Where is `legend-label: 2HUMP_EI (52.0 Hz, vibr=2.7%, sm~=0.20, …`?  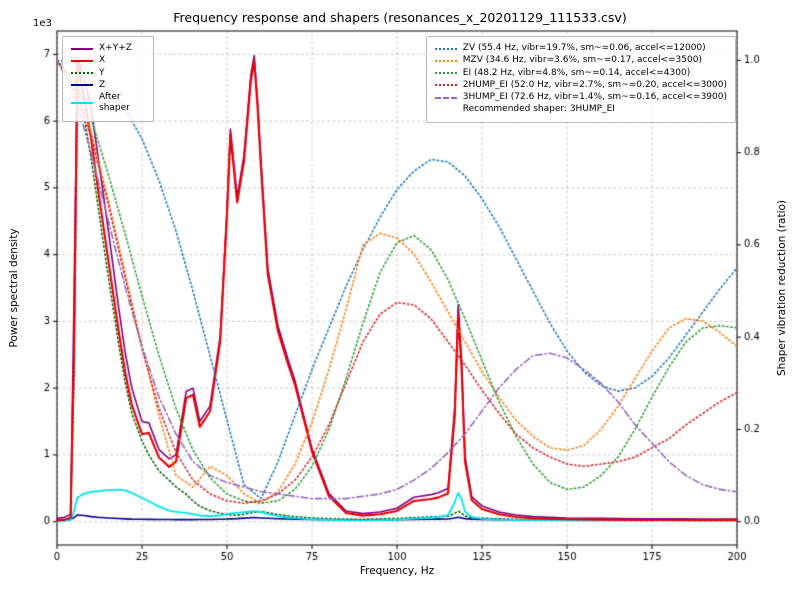
legend-label: 2HUMP_EI (52.0 Hz, vibr=2.7%, sm~=0.20, … is located at coordinates (594, 84).